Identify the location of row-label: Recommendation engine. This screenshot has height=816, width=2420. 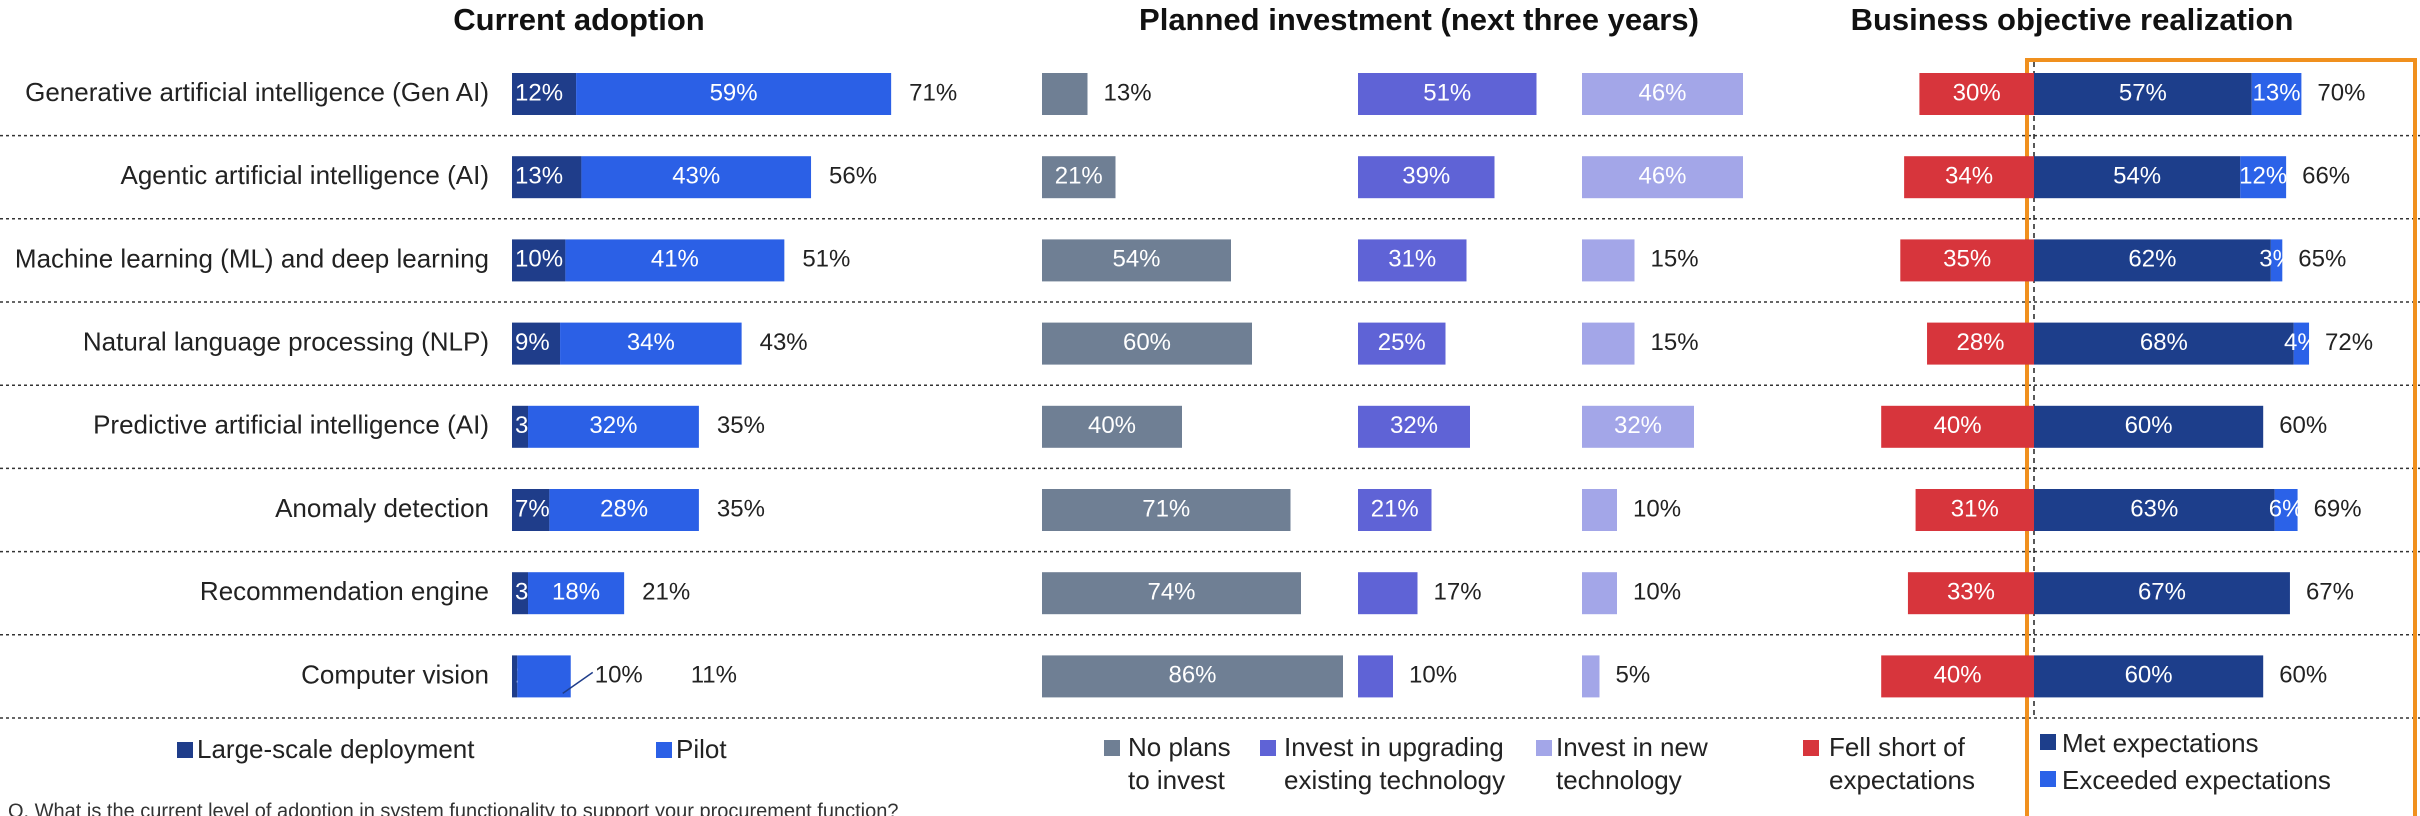
(344, 591).